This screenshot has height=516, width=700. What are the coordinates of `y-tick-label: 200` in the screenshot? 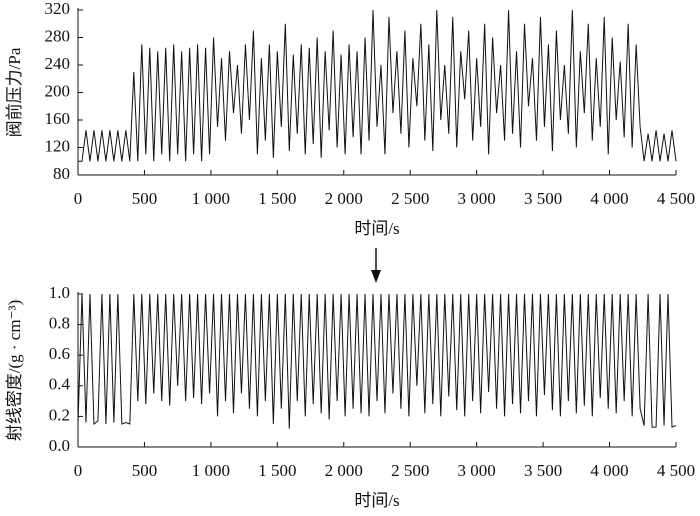 It's located at (58, 90).